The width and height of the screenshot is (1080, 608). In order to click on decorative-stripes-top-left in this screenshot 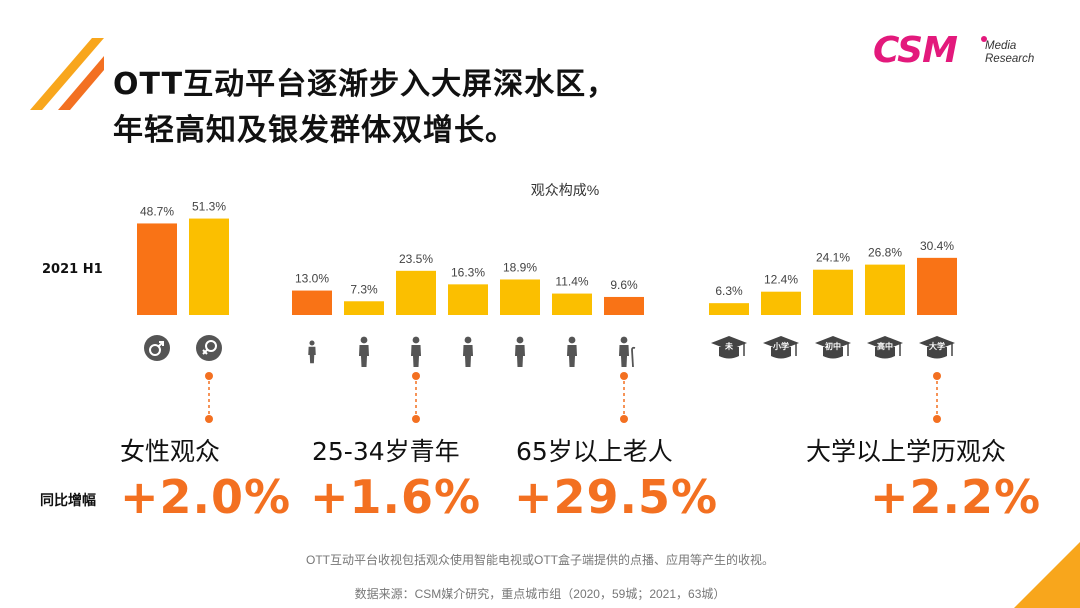, I will do `click(67, 74)`.